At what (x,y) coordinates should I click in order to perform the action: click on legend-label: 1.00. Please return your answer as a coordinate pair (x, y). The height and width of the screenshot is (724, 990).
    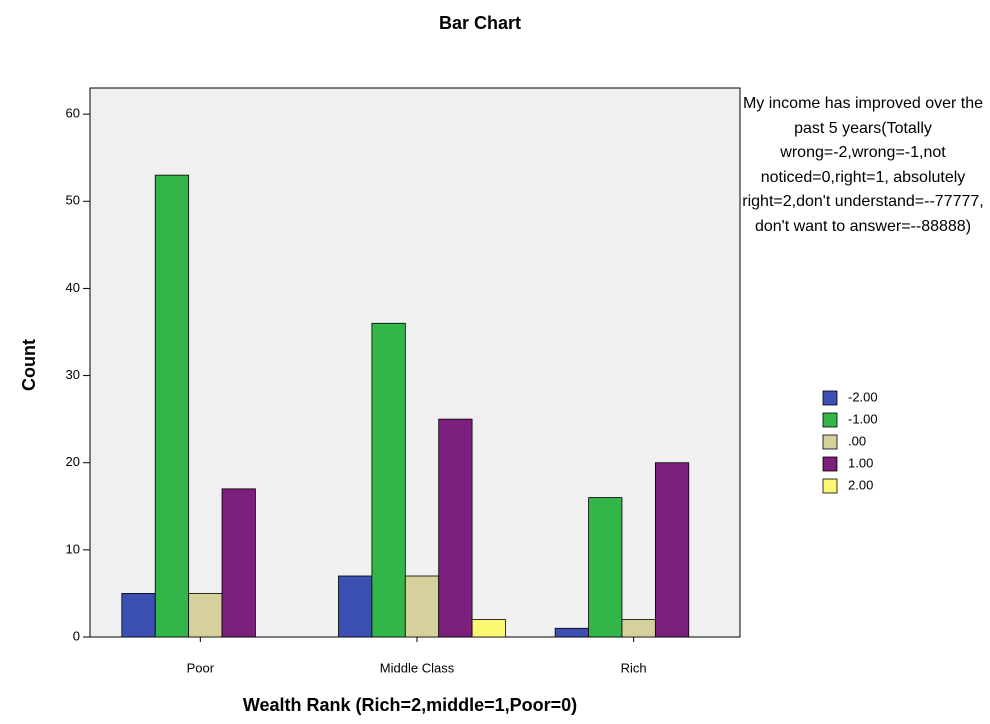
    Looking at the image, I should click on (860, 462).